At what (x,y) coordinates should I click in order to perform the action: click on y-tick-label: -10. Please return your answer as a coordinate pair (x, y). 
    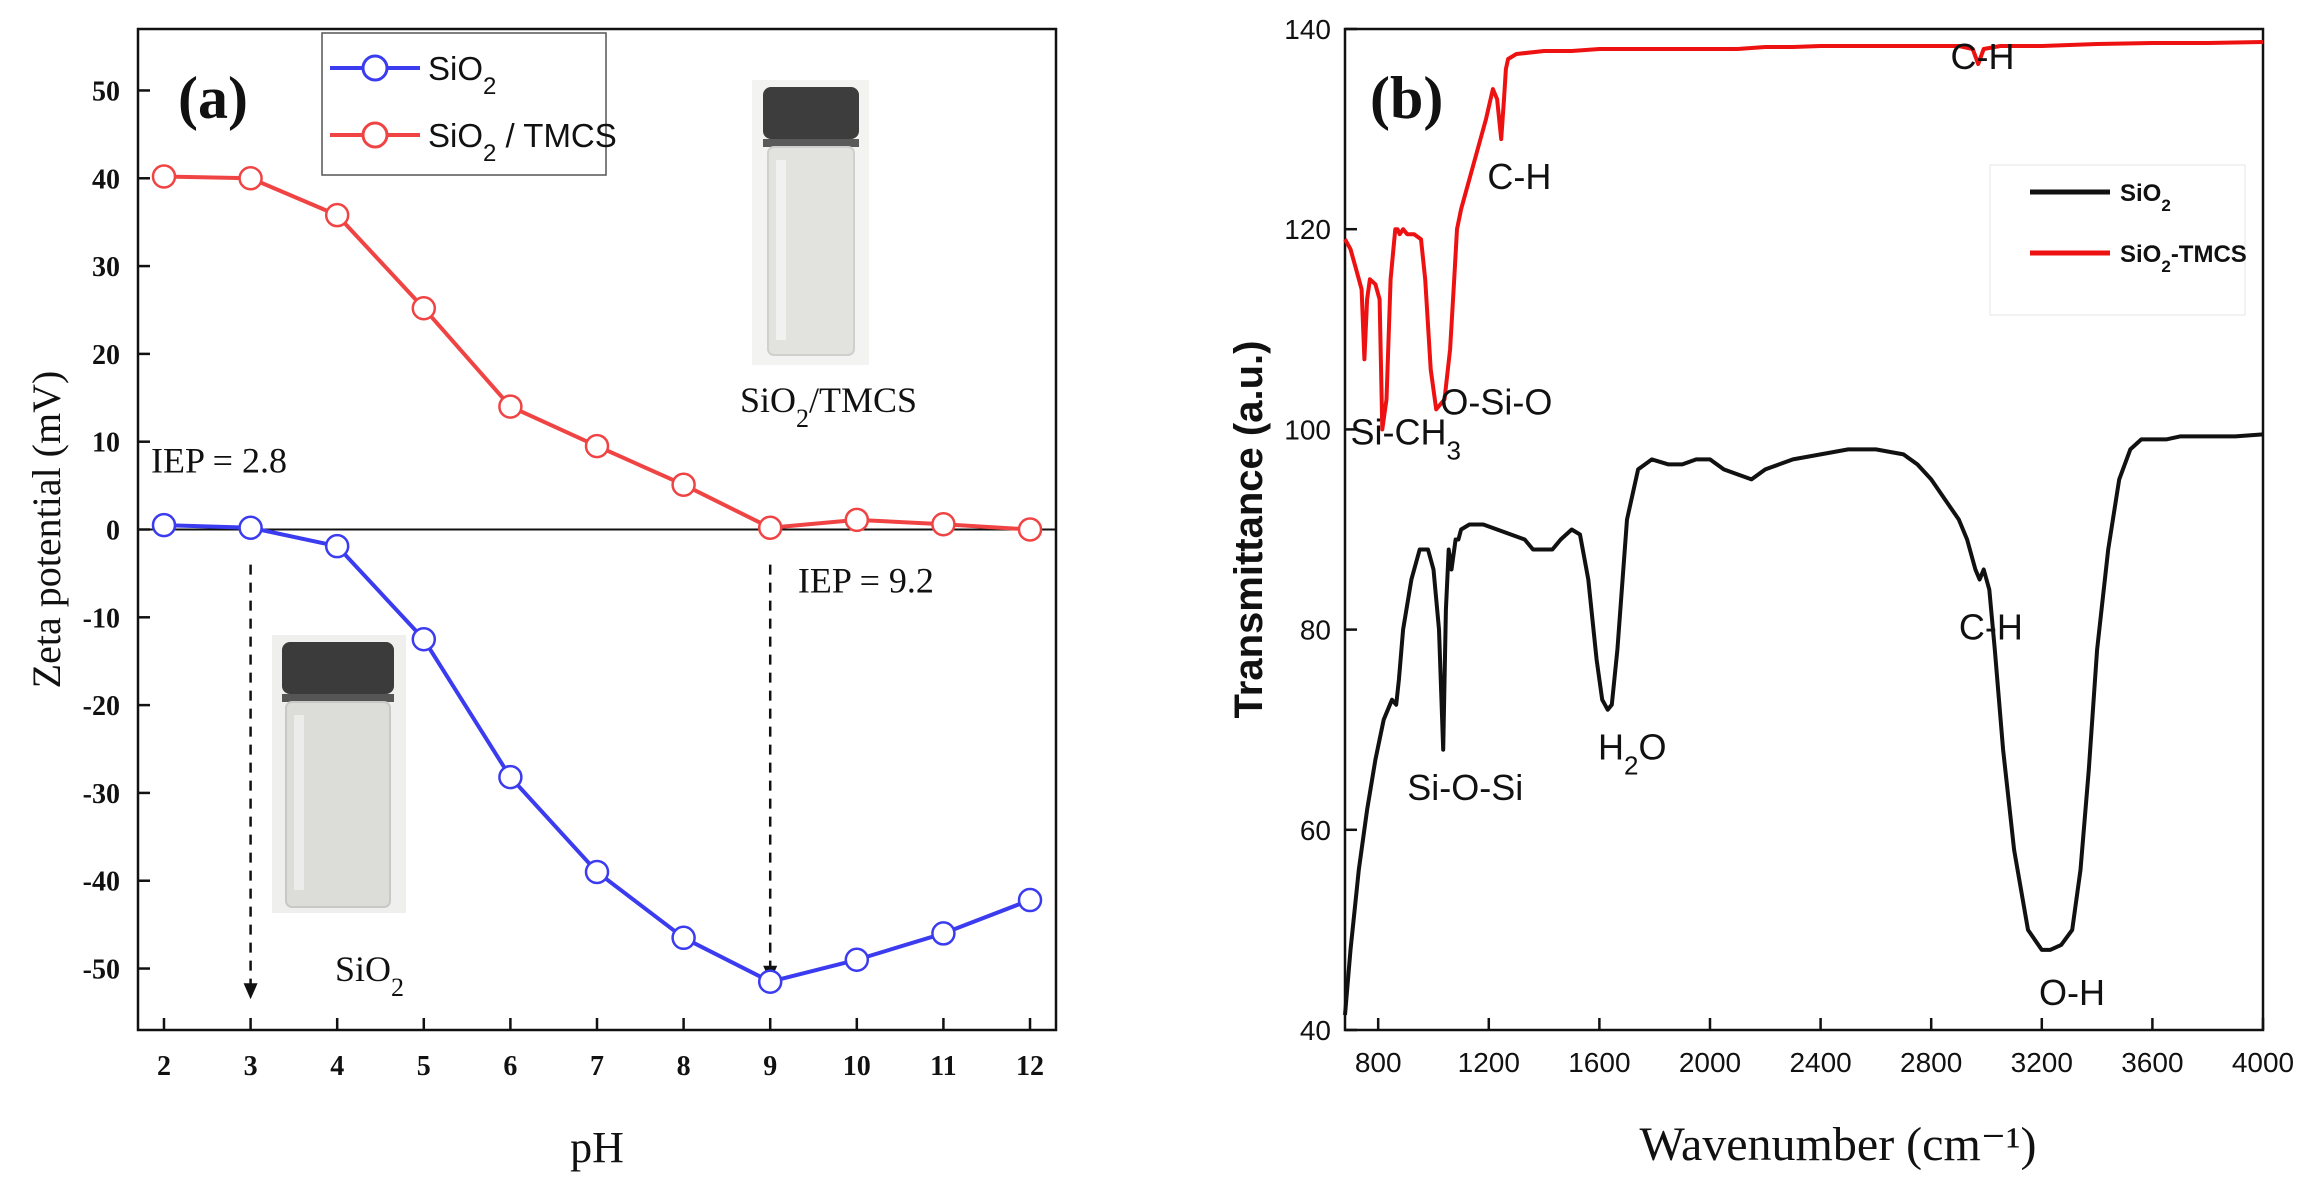
    Looking at the image, I should click on (101, 618).